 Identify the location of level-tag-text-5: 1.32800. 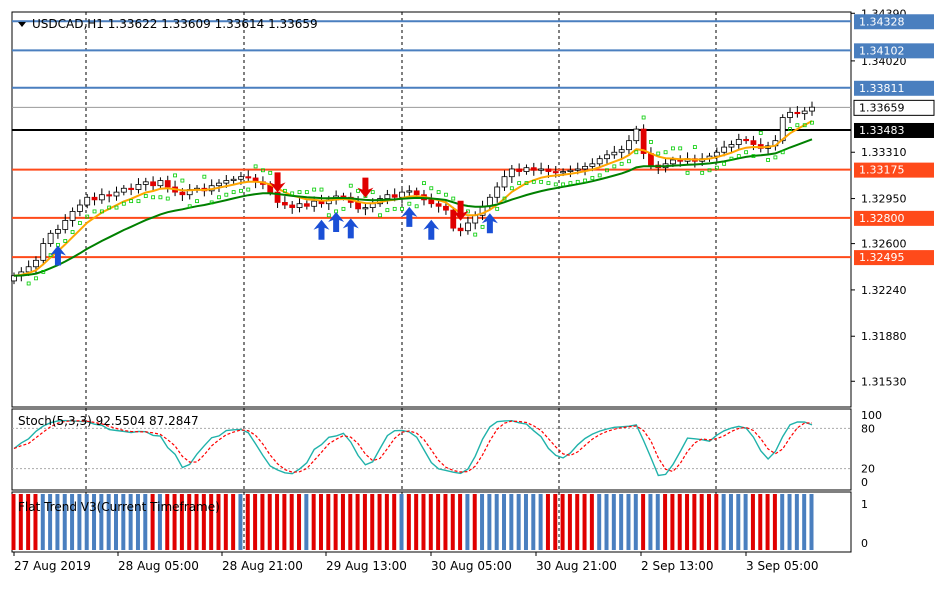
(882, 218).